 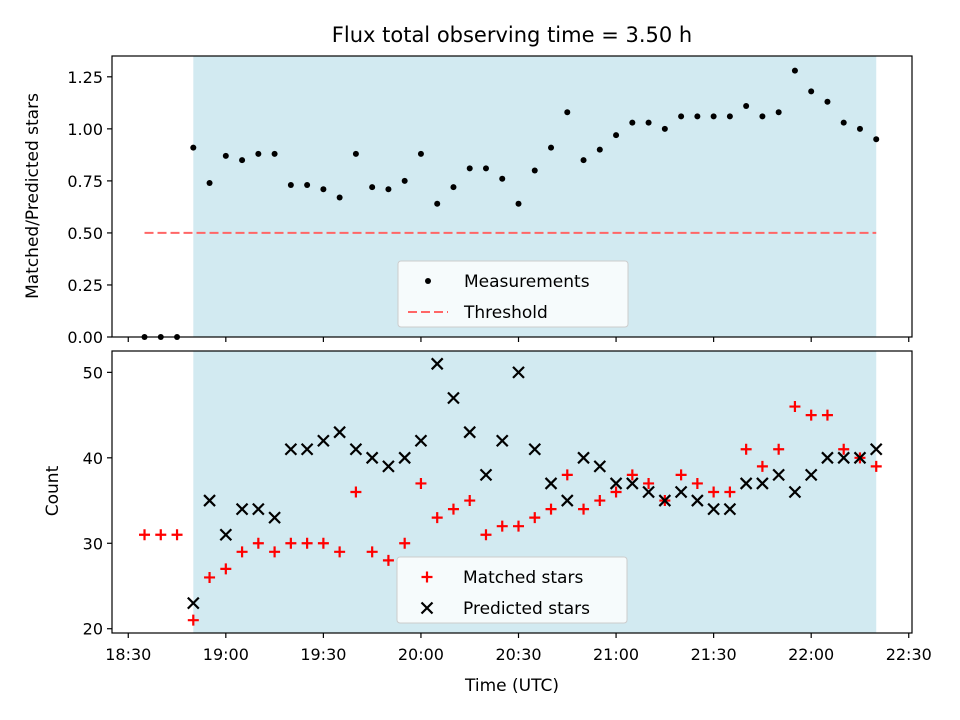 What do you see at coordinates (428, 281) in the screenshot?
I see `legend-measurements-marker` at bounding box center [428, 281].